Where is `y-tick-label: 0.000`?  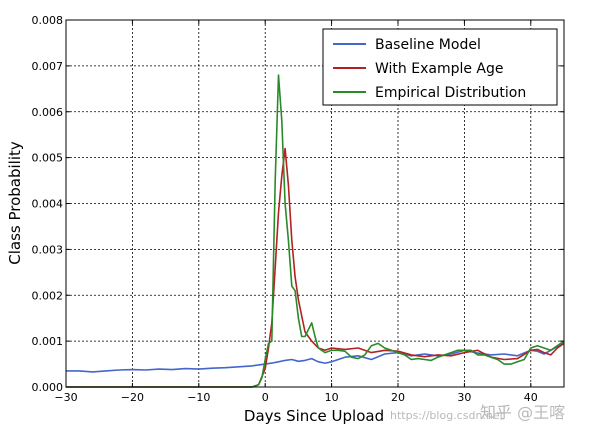
y-tick-label: 0.000 is located at coordinates (48, 387).